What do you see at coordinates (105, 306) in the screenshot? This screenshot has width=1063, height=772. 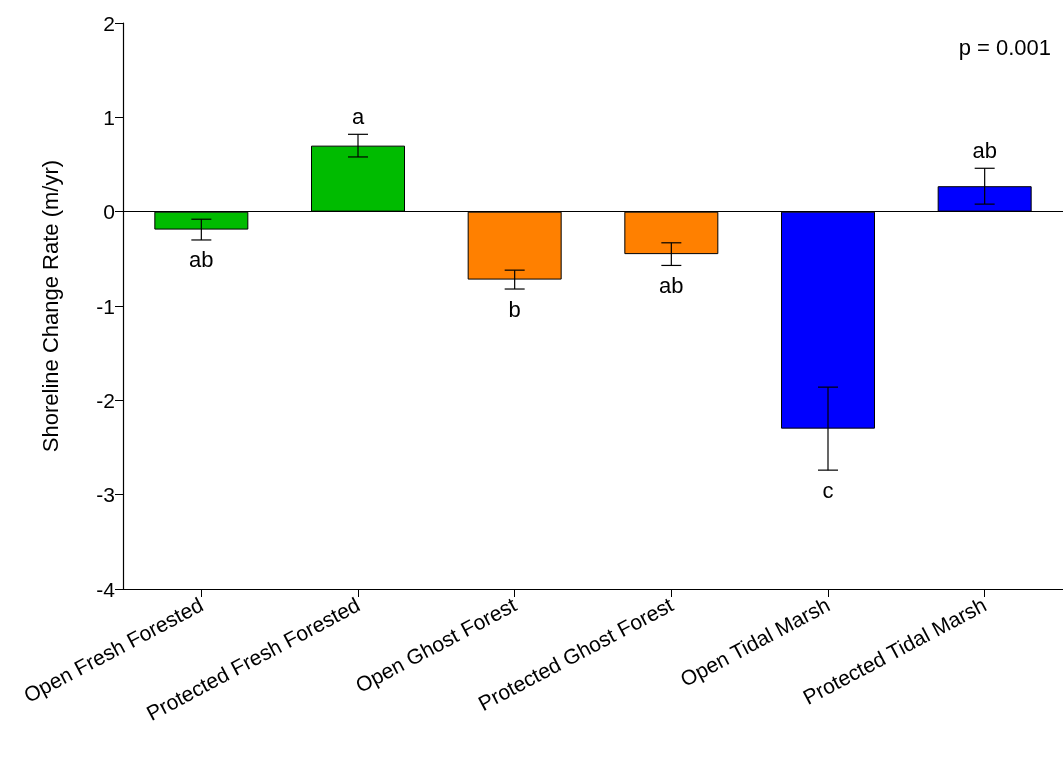 I see `y-tick-label: -1` at bounding box center [105, 306].